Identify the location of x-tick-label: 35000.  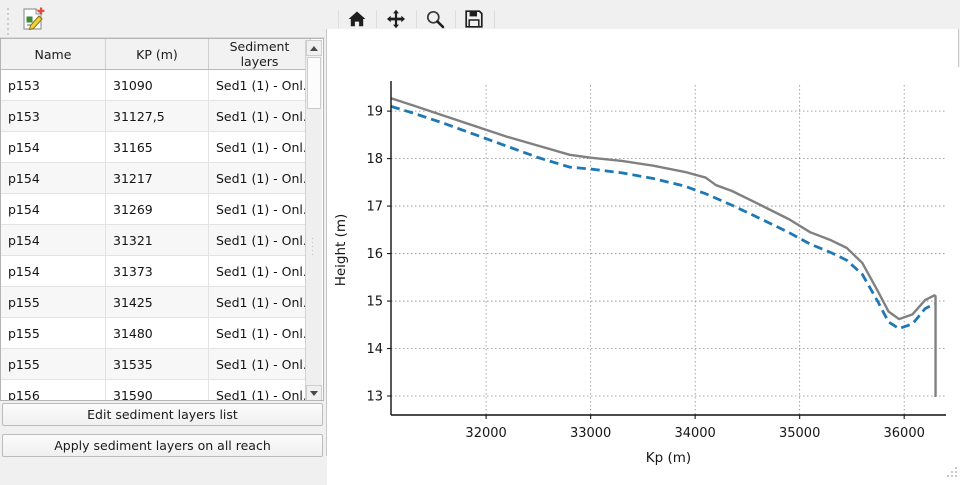
(799, 433).